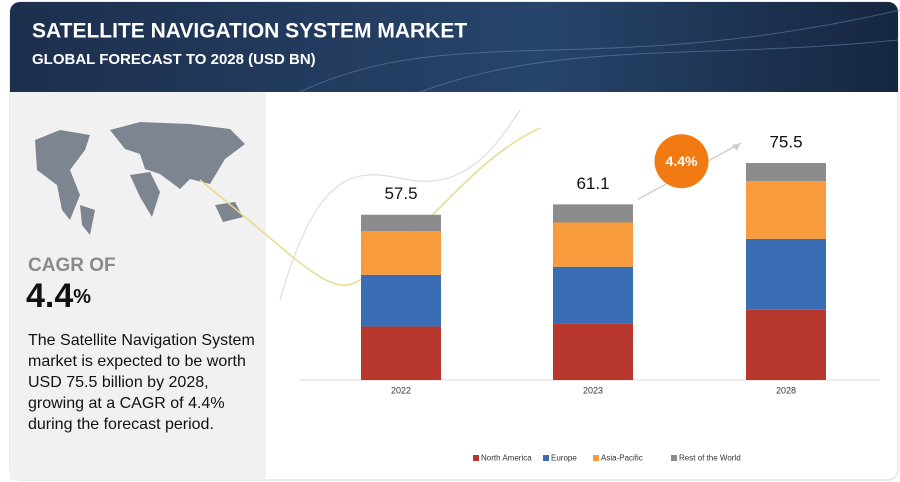 This screenshot has height=482, width=900. I want to click on cagr-label: CAGR OF, so click(72, 265).